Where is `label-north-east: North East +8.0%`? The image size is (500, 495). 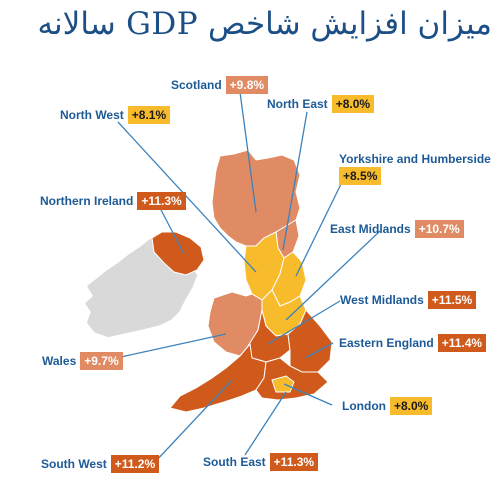
label-north-east: North East +8.0% is located at coordinates (321, 104).